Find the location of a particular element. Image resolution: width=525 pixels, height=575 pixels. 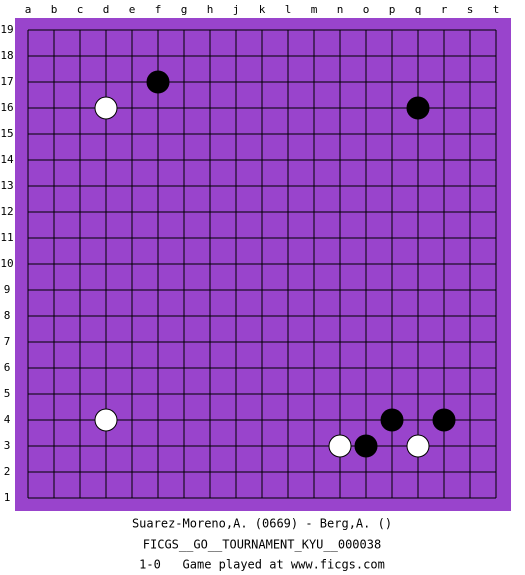

column-label: d is located at coordinates (106, 9).